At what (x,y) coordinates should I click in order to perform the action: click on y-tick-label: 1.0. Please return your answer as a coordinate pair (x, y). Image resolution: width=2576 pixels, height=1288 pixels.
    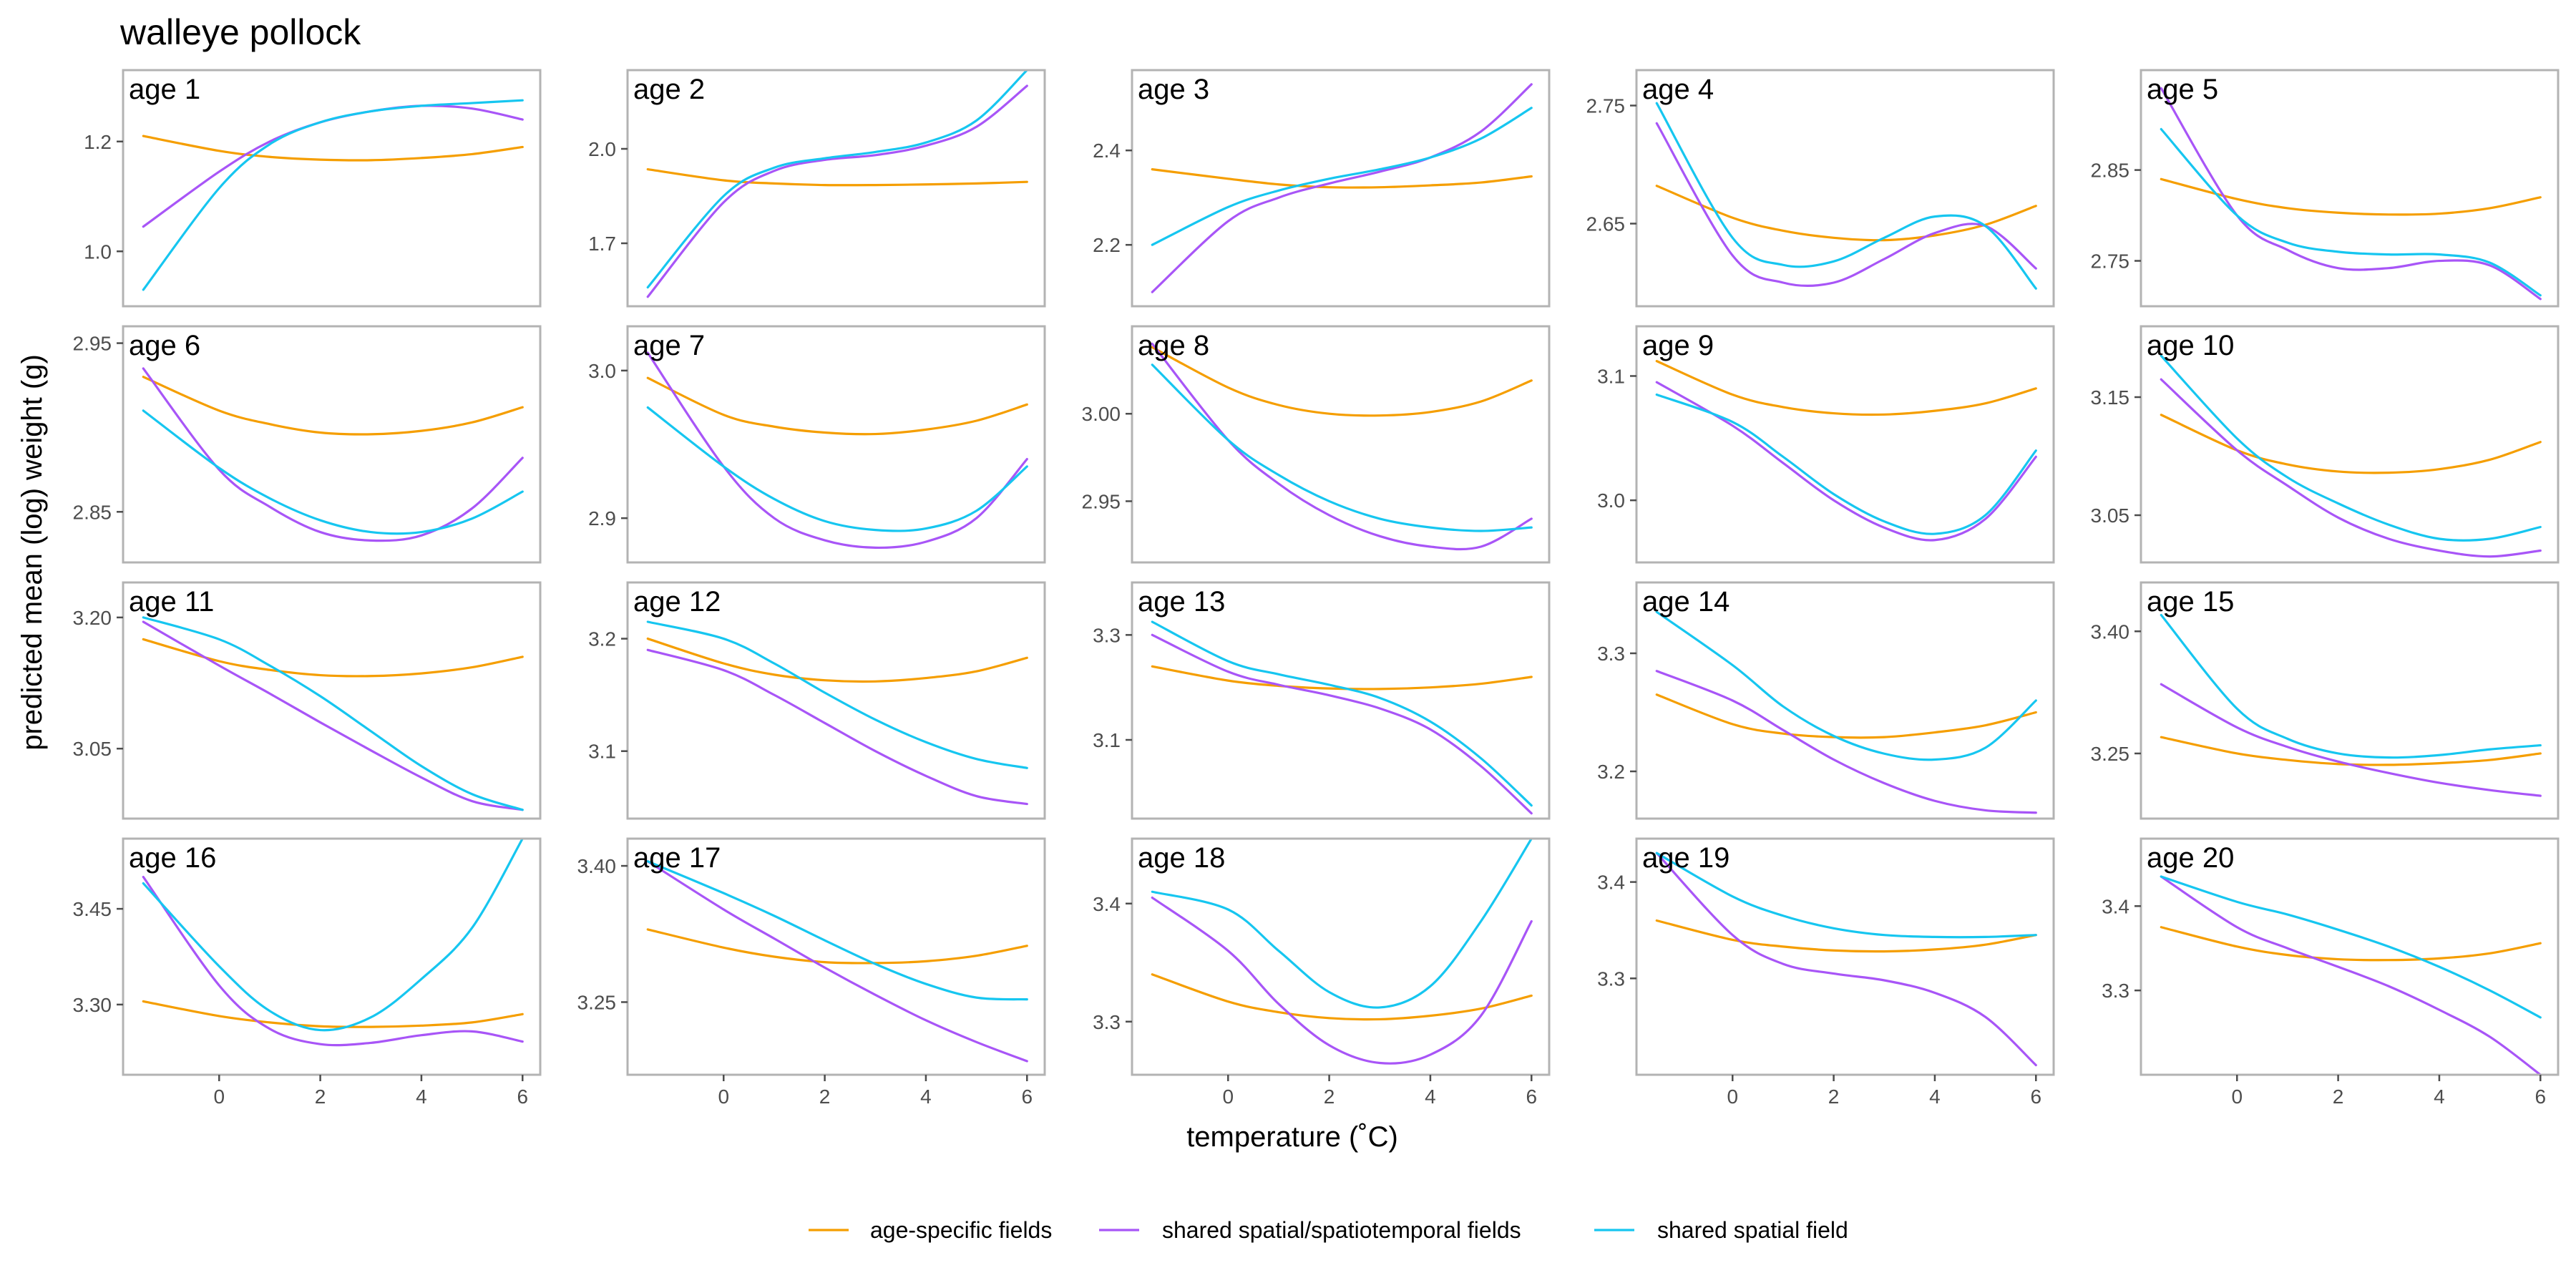
    Looking at the image, I should click on (98, 251).